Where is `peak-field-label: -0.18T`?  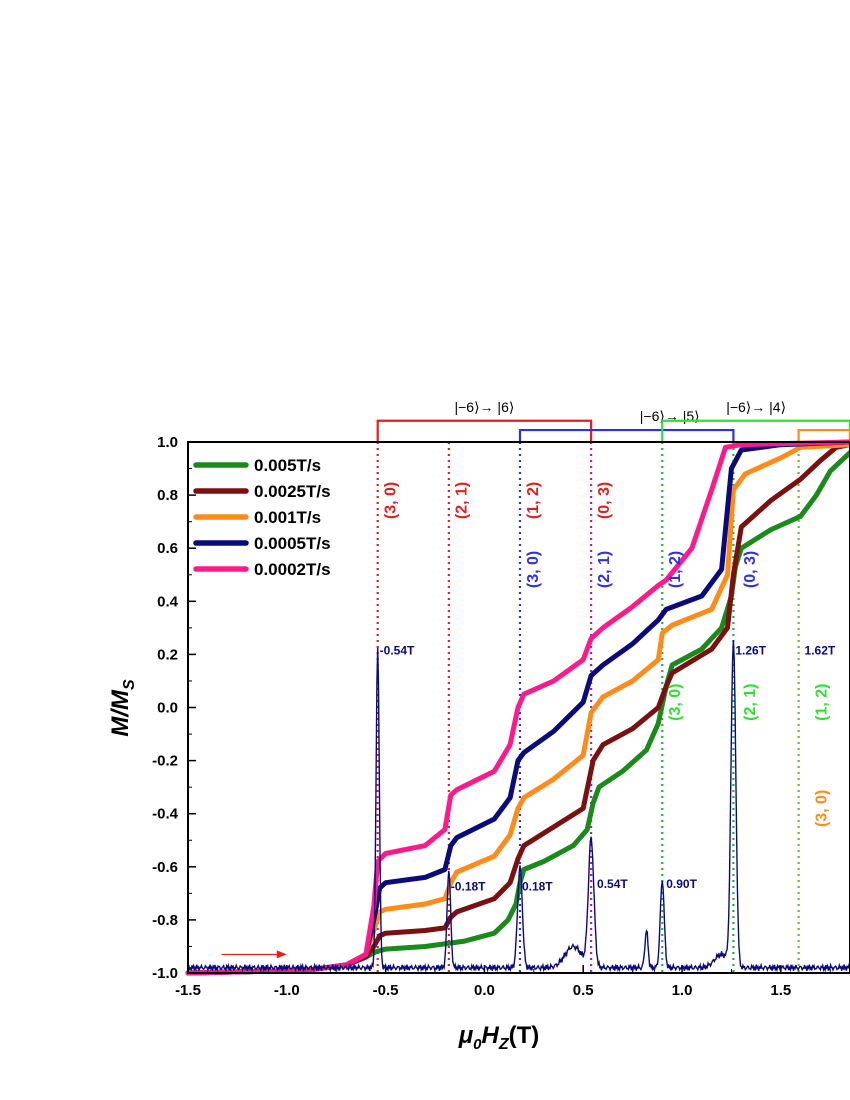 peak-field-label: -0.18T is located at coordinates (468, 887).